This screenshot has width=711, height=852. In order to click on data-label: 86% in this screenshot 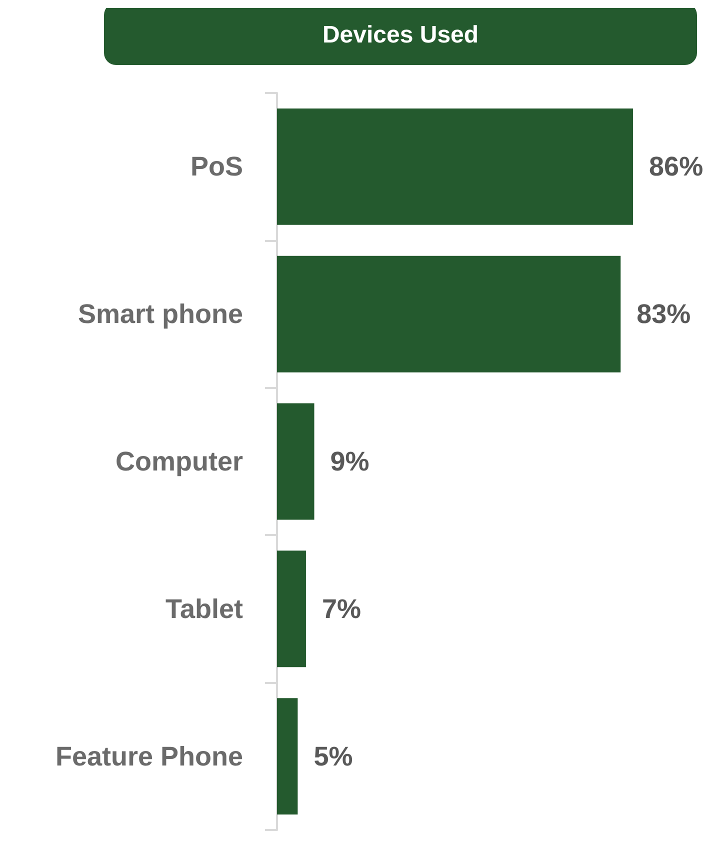, I will do `click(676, 167)`.